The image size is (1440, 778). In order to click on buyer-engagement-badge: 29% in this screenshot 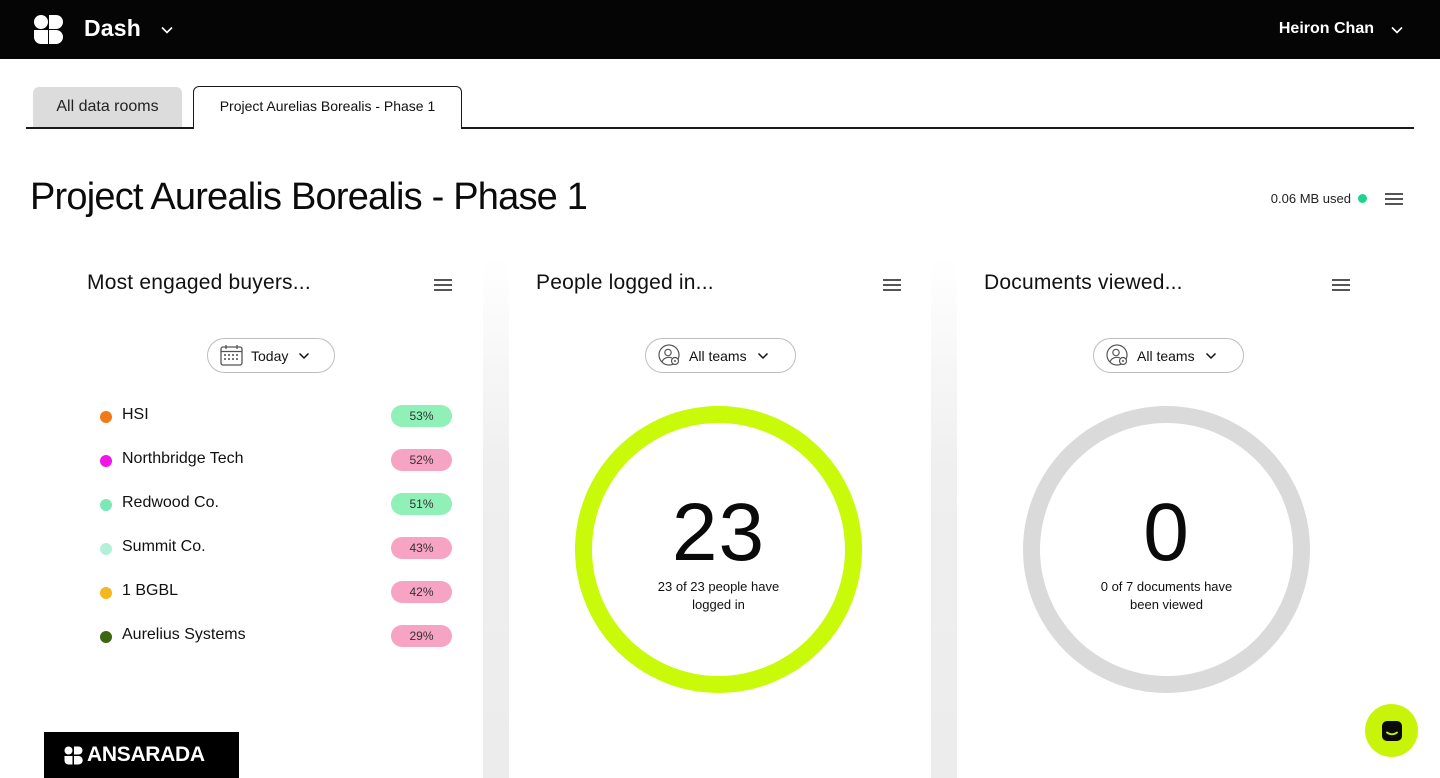, I will do `click(421, 636)`.